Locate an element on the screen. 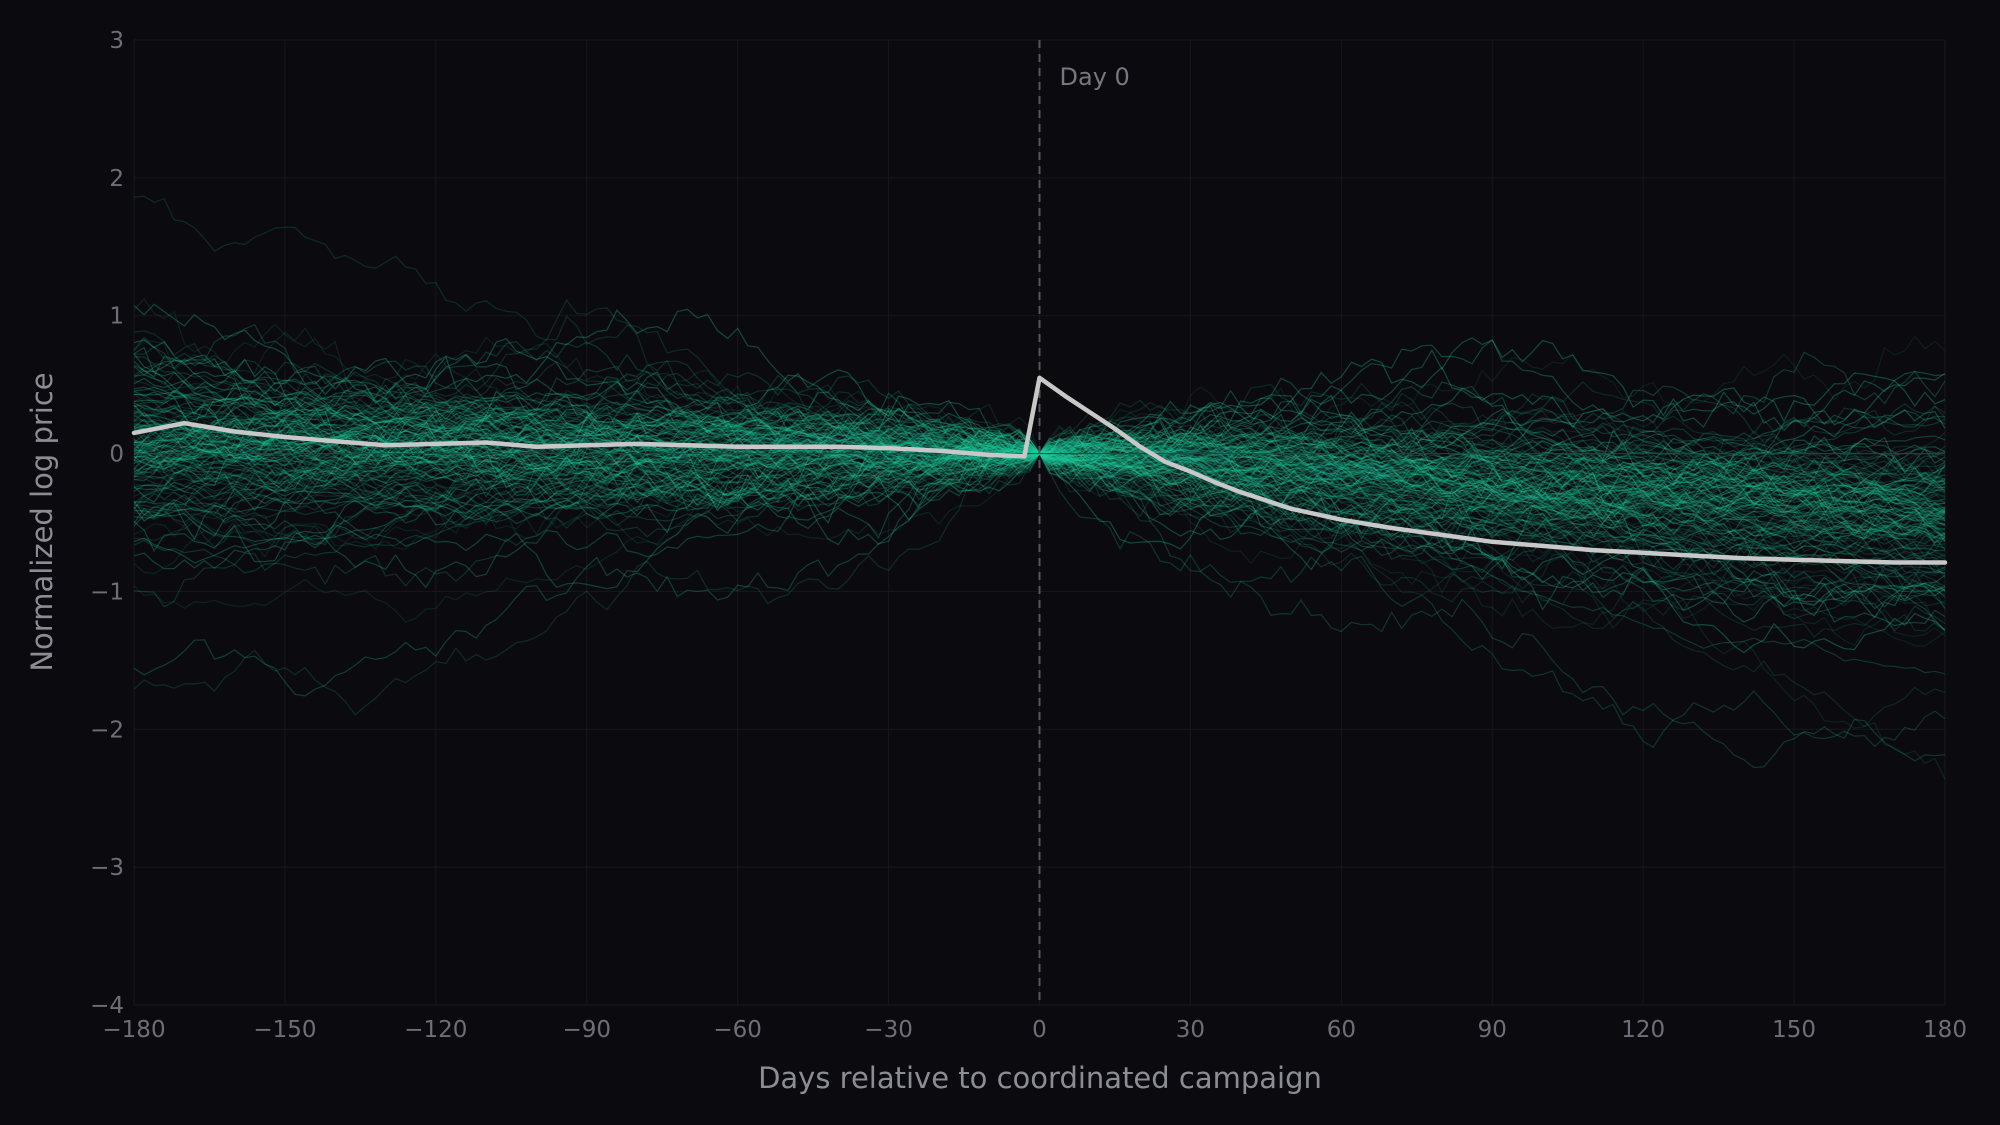 The width and height of the screenshot is (2000, 1125). y-tick-label: 1 is located at coordinates (116, 317).